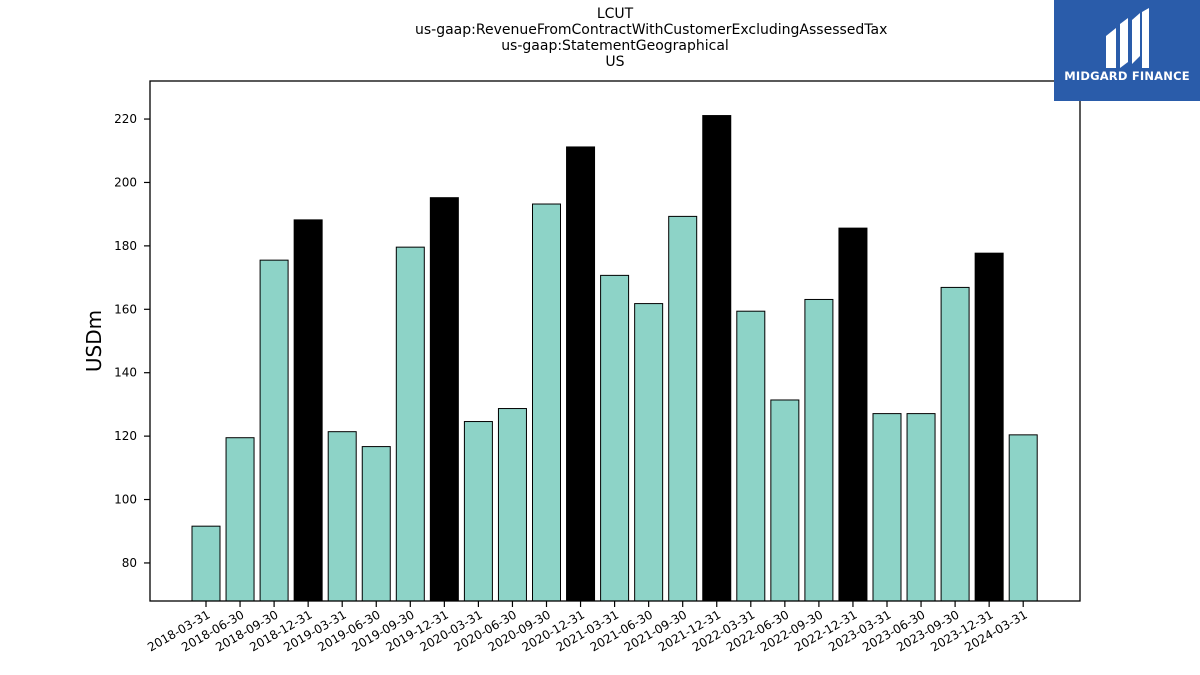 The image size is (1200, 675). I want to click on midgard-finance-logo: MIDGARD FINANCE, so click(1127, 50).